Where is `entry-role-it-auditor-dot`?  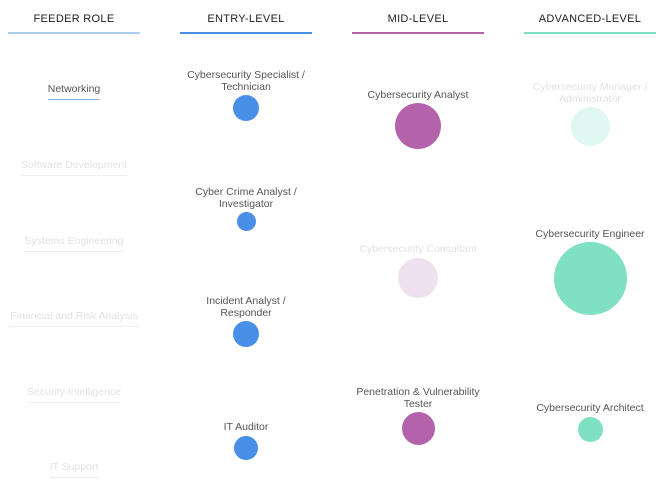
entry-role-it-auditor-dot is located at coordinates (246, 448).